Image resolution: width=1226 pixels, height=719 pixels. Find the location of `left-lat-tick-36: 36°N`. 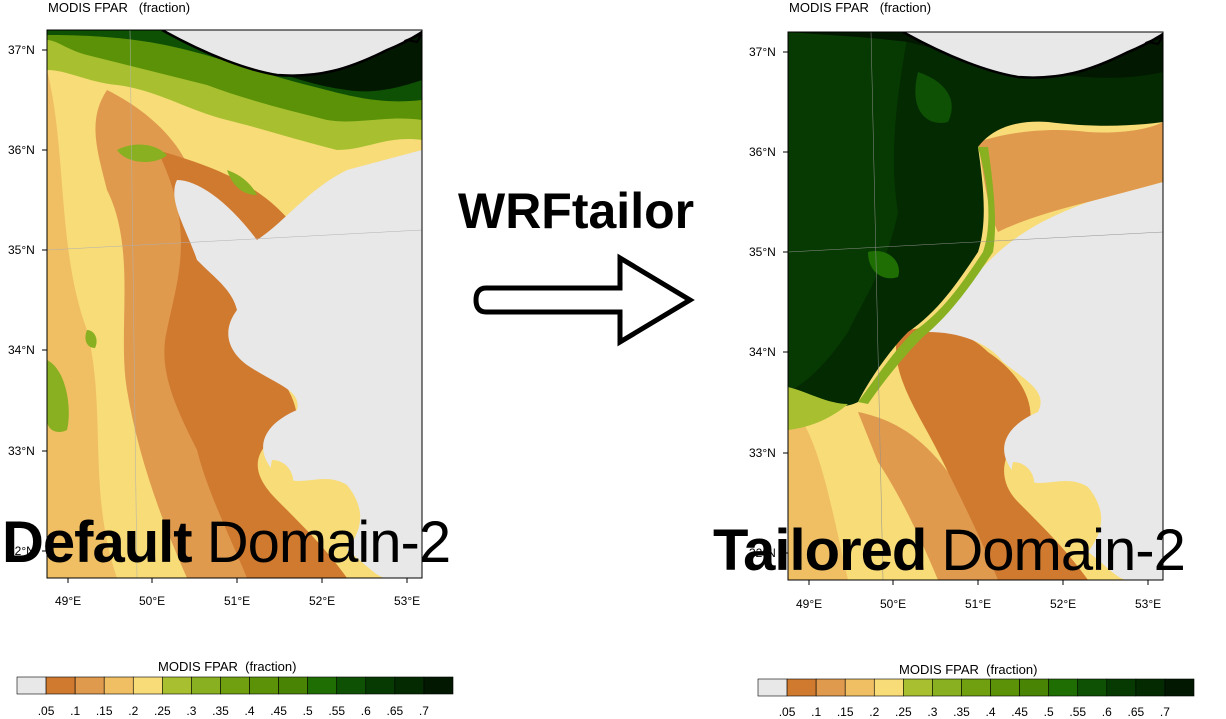

left-lat-tick-36: 36°N is located at coordinates (21, 150).